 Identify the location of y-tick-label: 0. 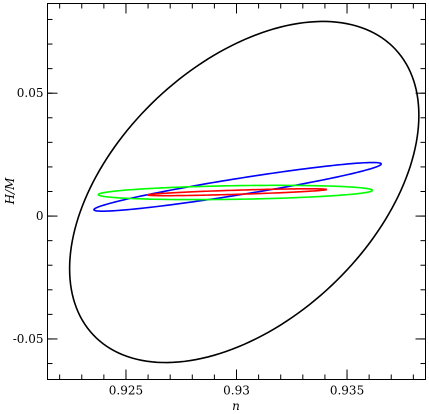
(40, 216).